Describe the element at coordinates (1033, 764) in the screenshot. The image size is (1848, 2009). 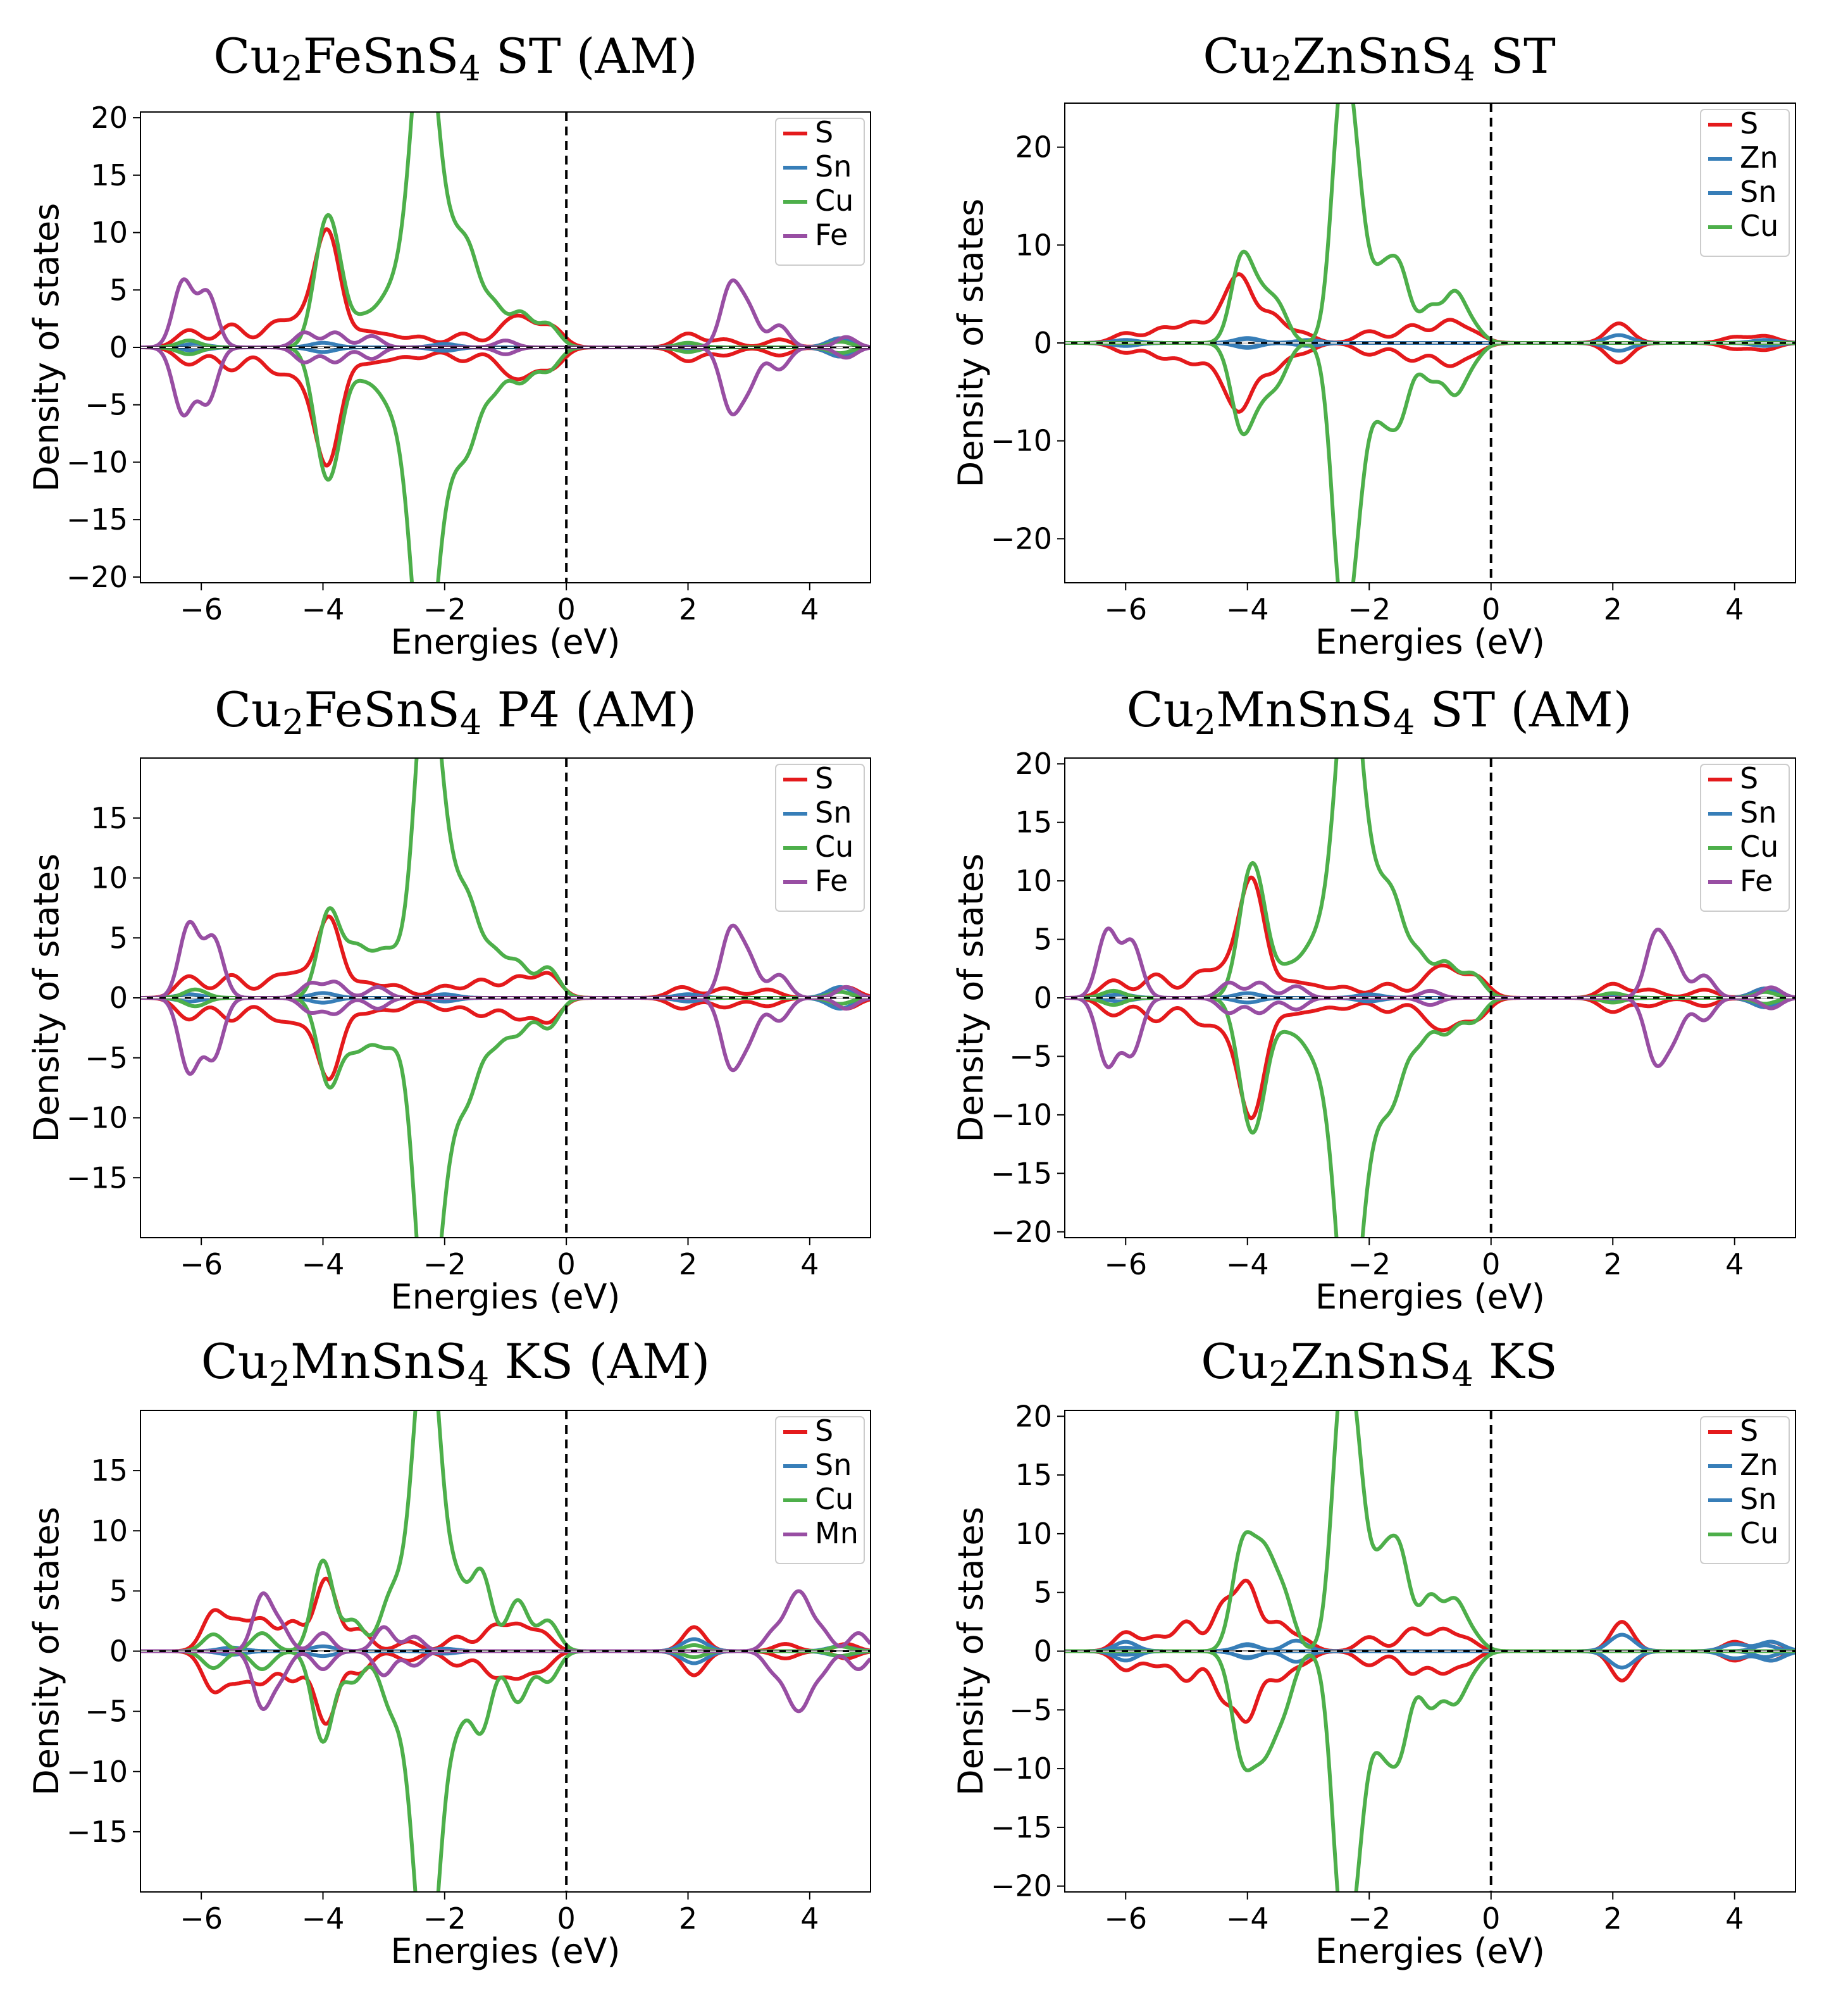
I see `y-tick-label: 20` at that location.